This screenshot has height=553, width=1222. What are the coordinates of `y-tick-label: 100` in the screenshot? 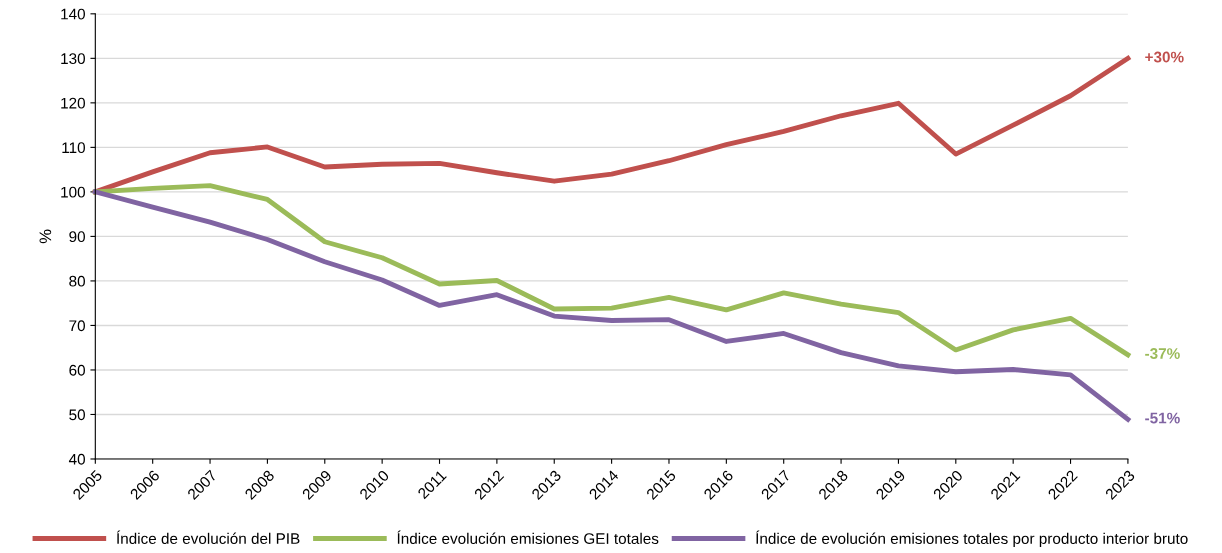 It's located at (73, 192).